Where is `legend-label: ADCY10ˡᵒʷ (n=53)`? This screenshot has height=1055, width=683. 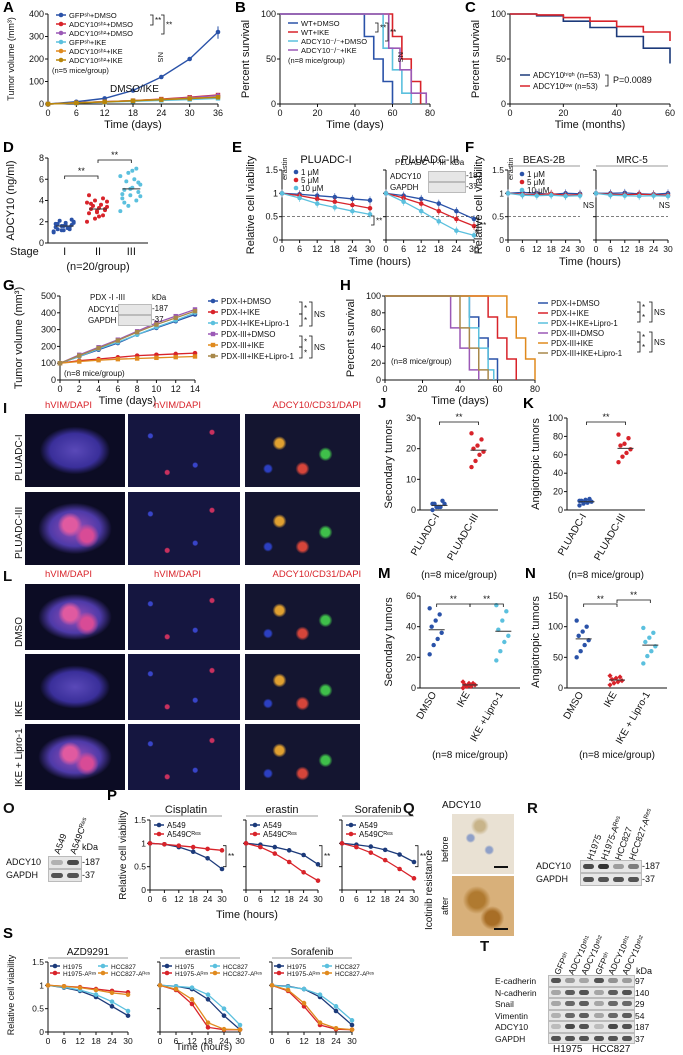
legend-label: ADCY10ˡᵒʷ (n=53) is located at coordinates (565, 86).